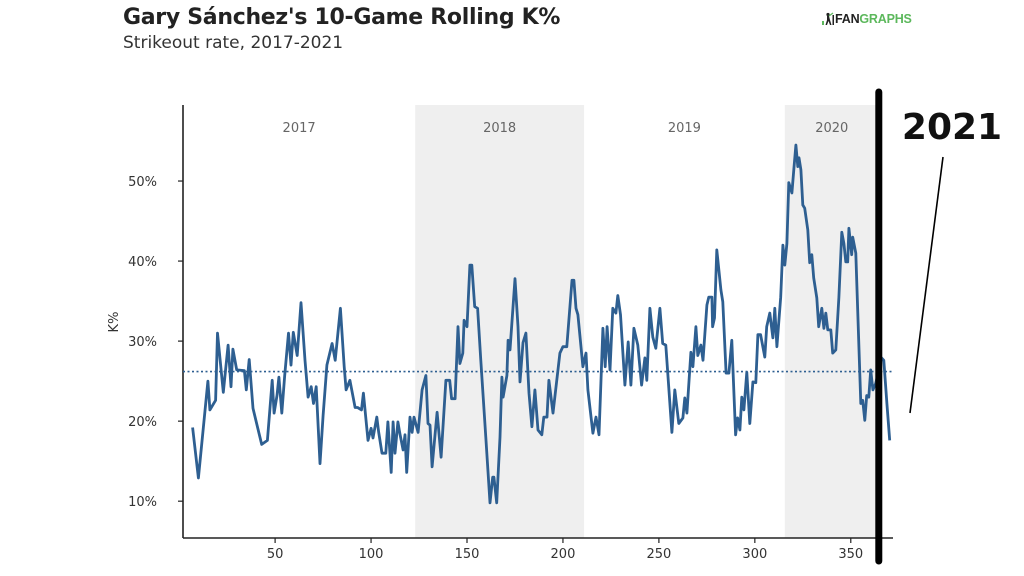 The width and height of the screenshot is (1024, 576). I want to click on season-label-2018: 2018, so click(499, 128).